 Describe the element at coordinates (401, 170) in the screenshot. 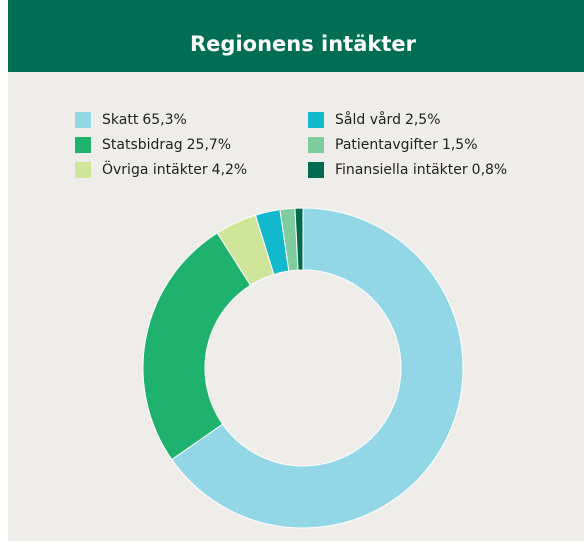

I see `legend-name: Finansiella intäkter` at that location.